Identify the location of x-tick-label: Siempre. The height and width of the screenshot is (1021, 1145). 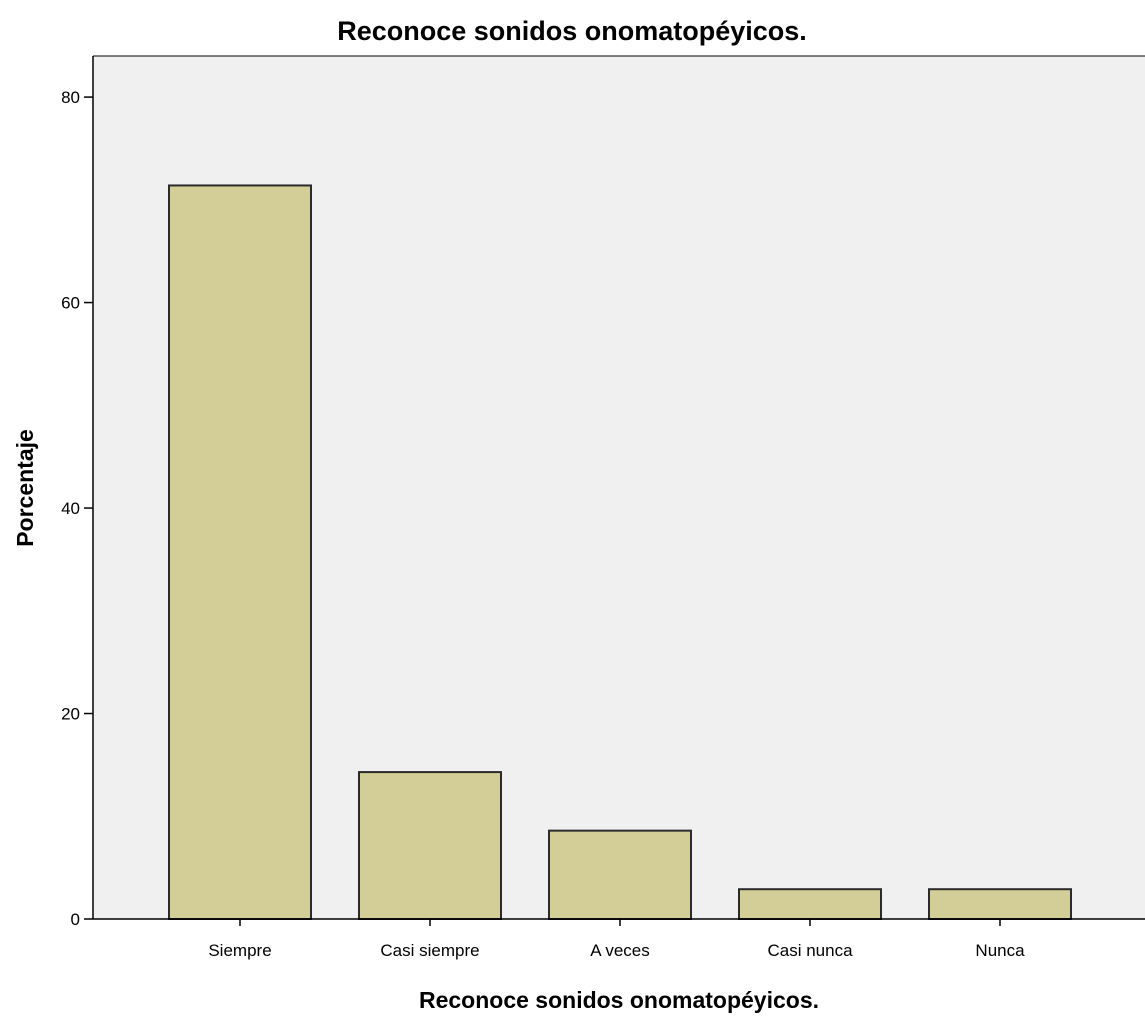
(239, 950).